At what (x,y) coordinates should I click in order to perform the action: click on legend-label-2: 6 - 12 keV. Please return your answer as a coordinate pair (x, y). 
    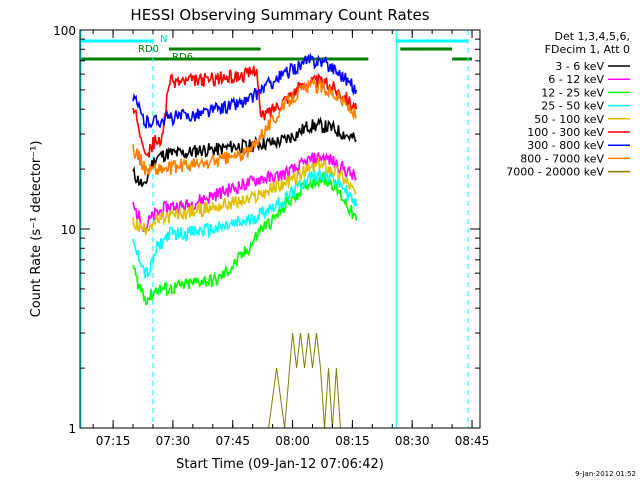
    Looking at the image, I should click on (576, 79).